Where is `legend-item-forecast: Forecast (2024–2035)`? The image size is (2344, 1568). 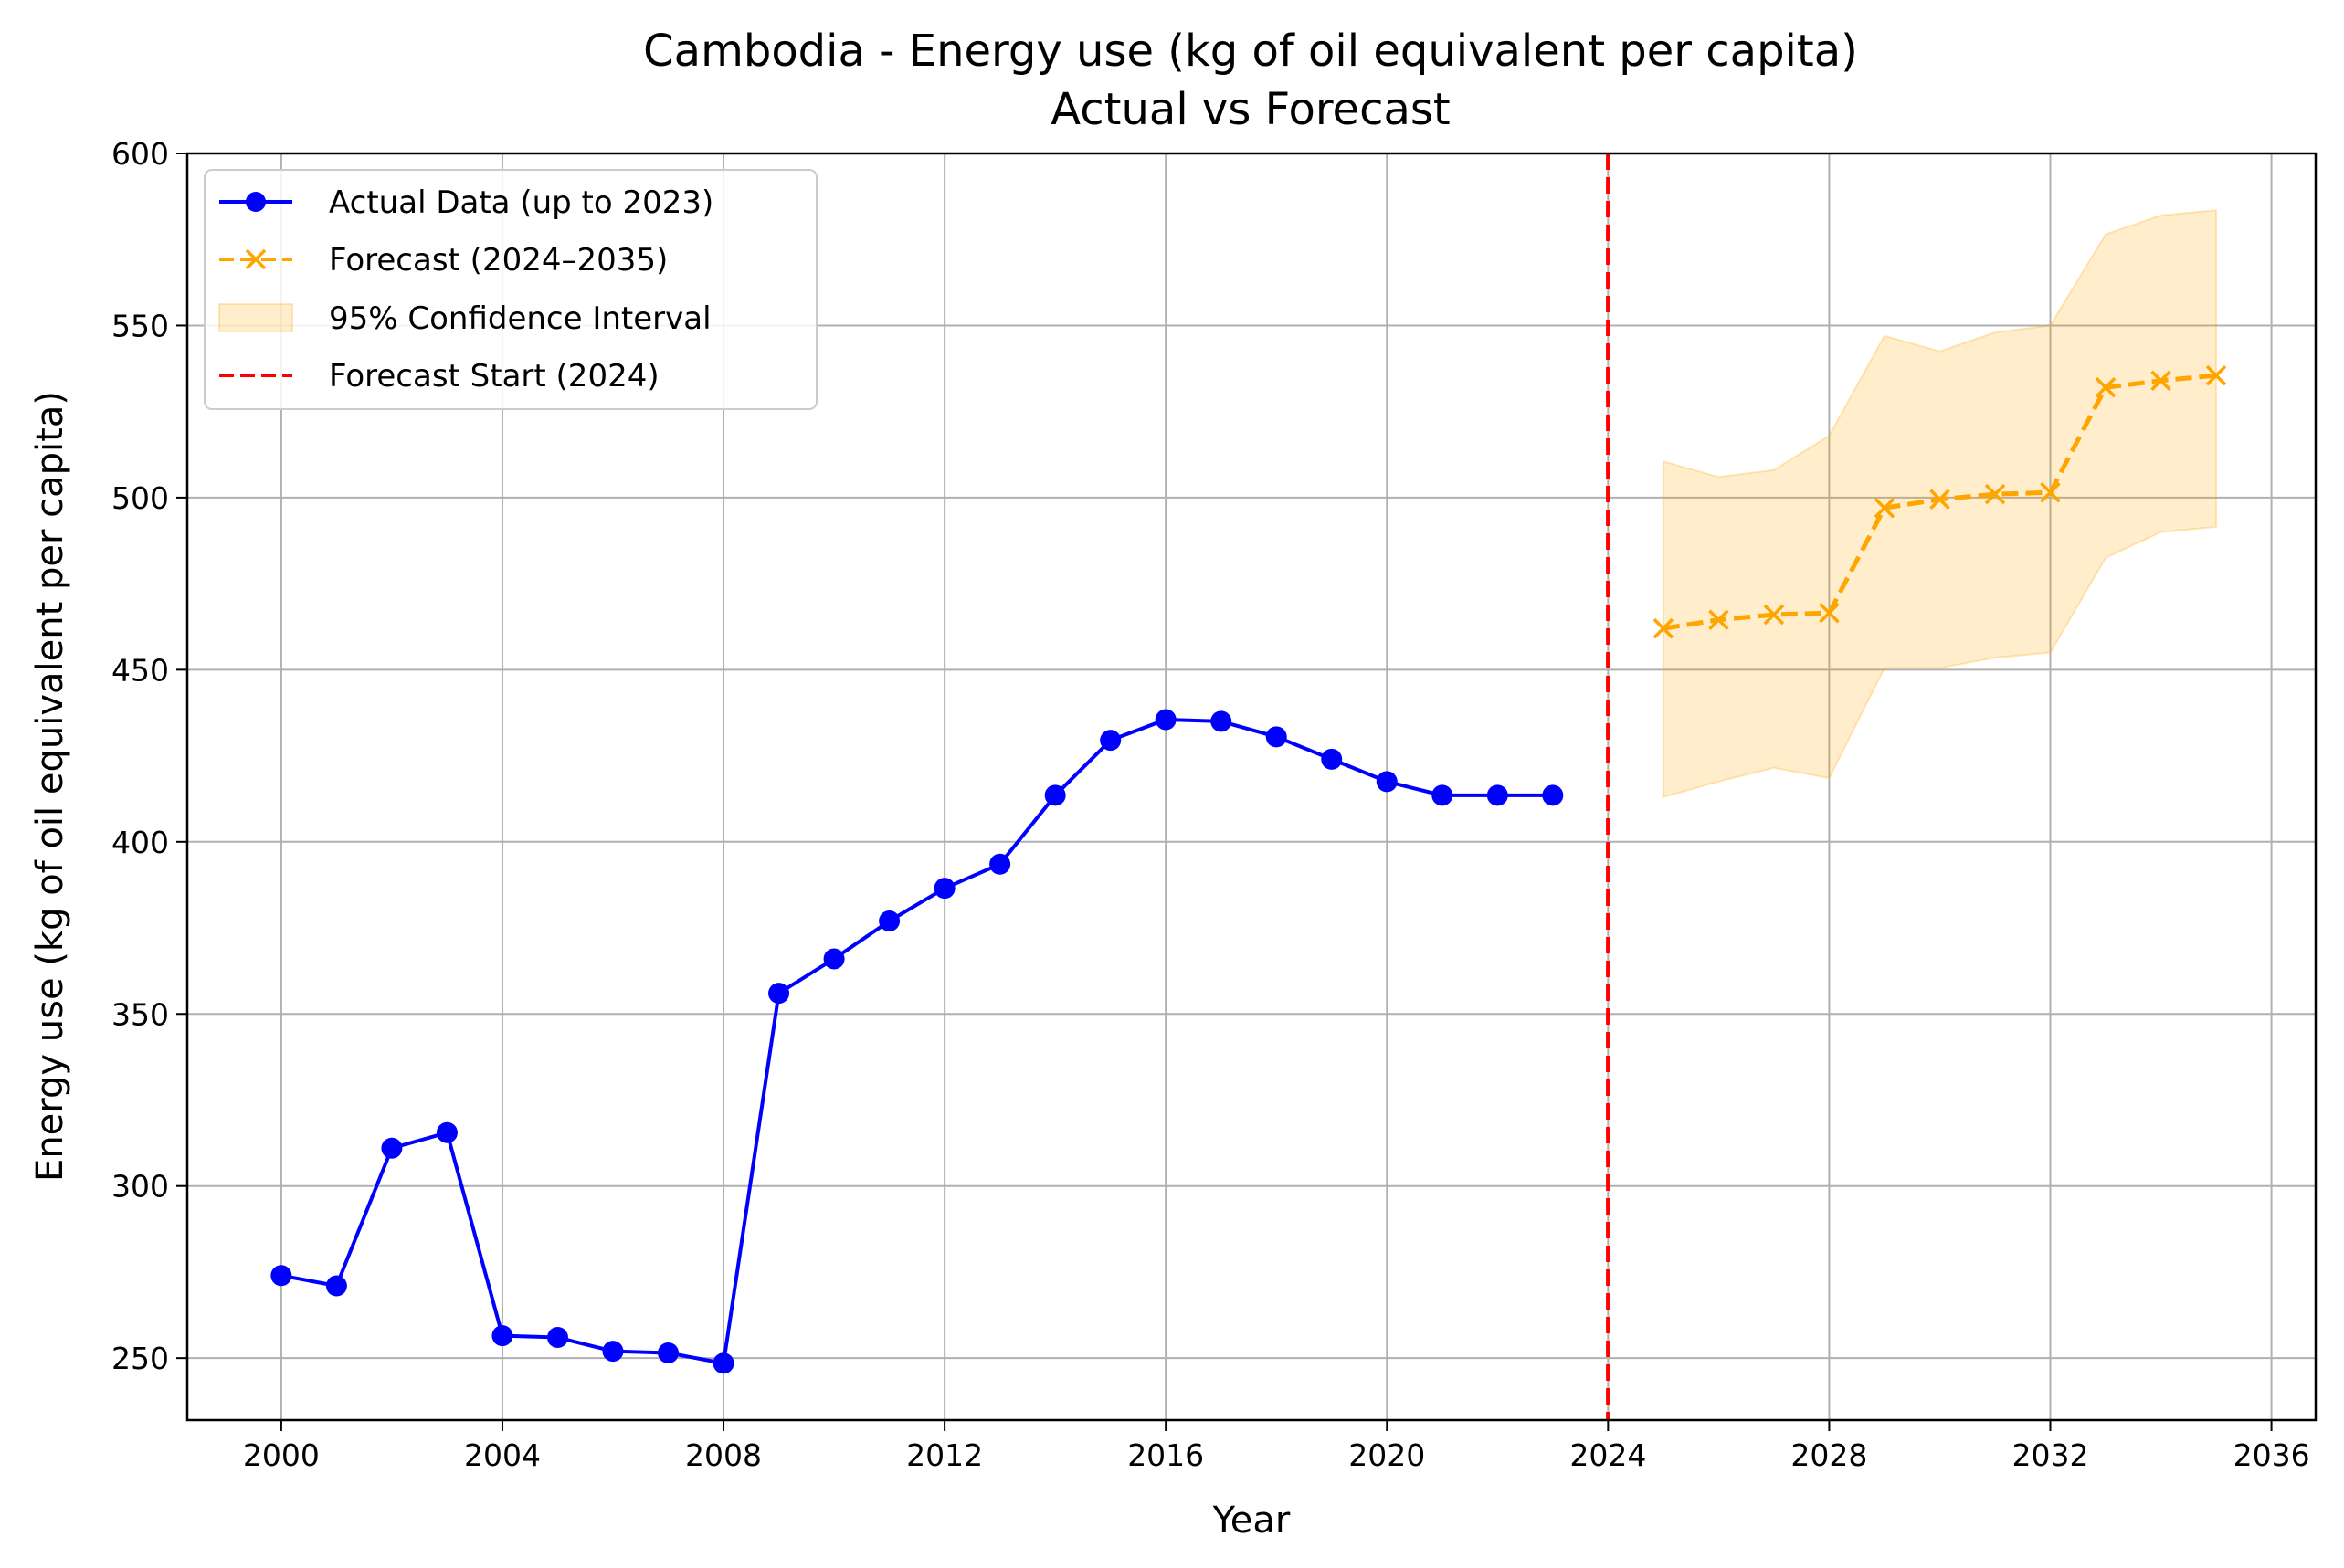 legend-item-forecast: Forecast (2024–2035) is located at coordinates (443, 260).